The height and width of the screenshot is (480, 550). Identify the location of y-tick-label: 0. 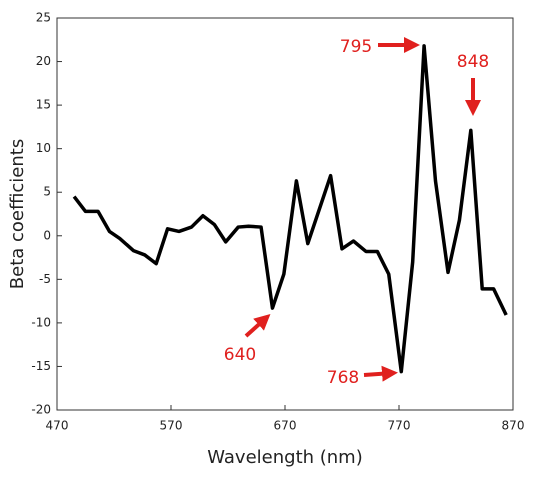
(47, 235).